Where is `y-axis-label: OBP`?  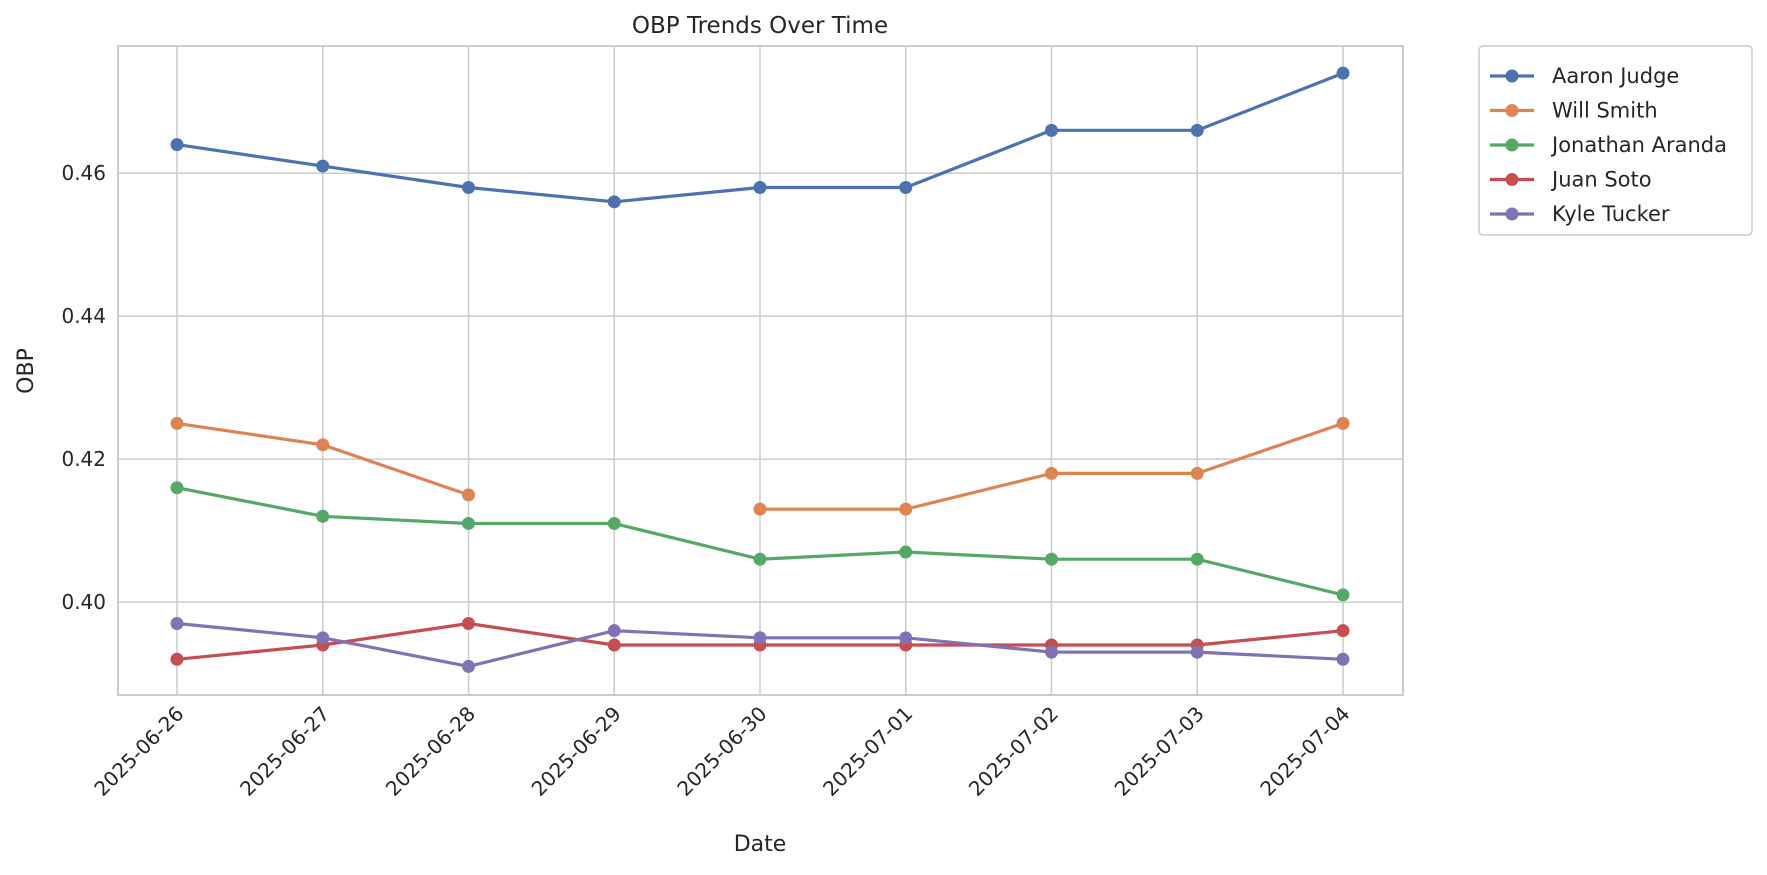 y-axis-label: OBP is located at coordinates (26, 371).